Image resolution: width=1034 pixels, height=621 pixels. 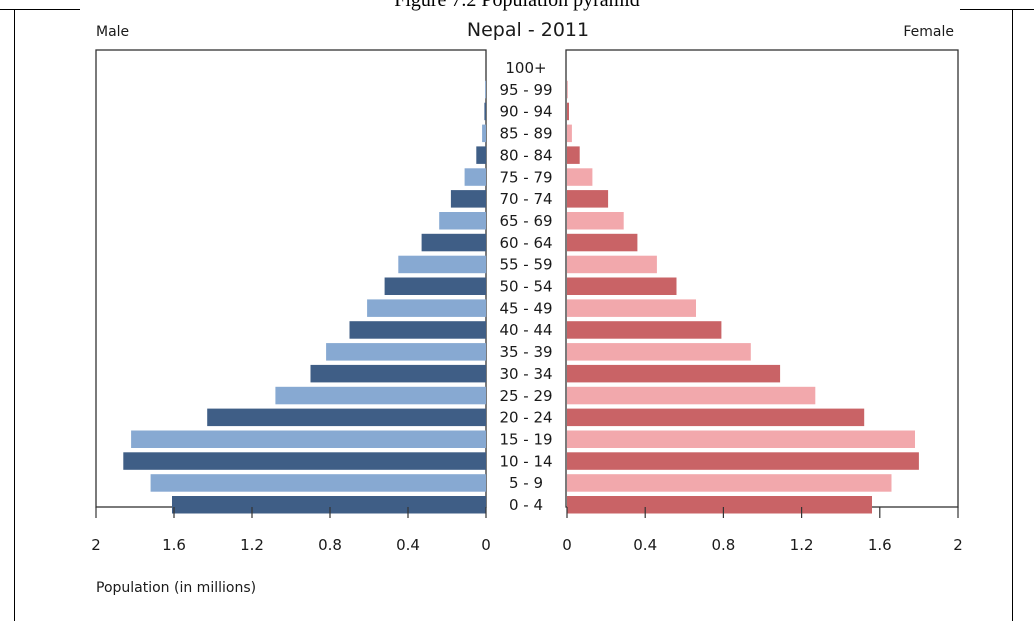 What do you see at coordinates (176, 588) in the screenshot?
I see `x-axis-label: Population (in millions)` at bounding box center [176, 588].